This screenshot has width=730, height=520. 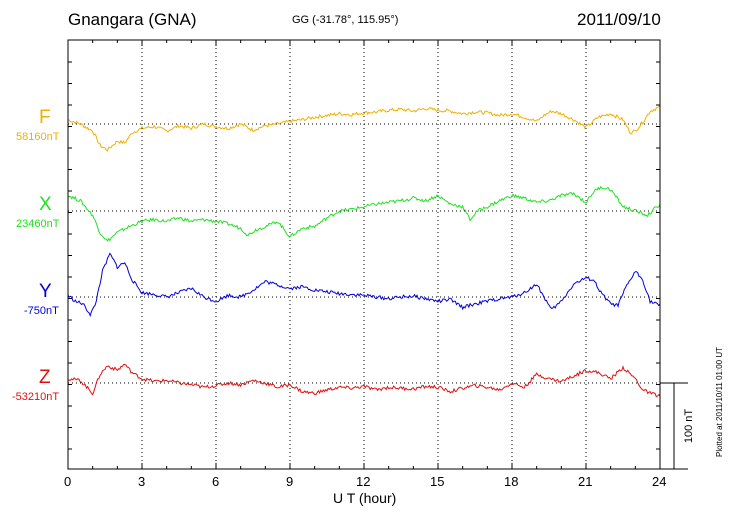 I want to click on component-label-x: X, so click(x=45, y=204).